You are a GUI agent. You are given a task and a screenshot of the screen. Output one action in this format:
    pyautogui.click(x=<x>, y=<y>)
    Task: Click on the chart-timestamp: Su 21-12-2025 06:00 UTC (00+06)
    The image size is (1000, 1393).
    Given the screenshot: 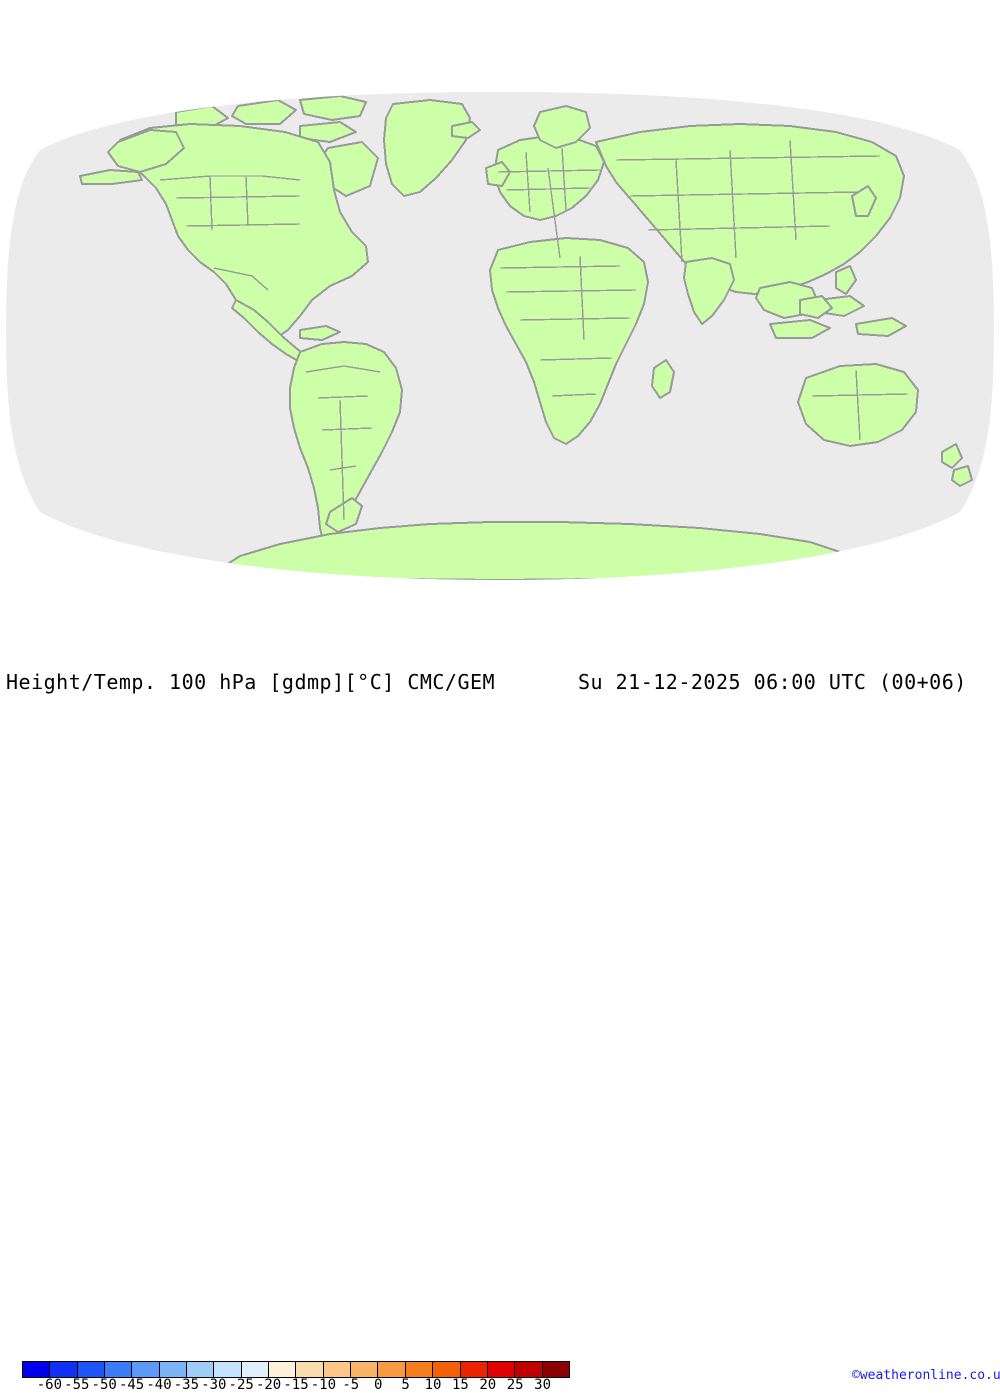 What is the action you would take?
    pyautogui.click(x=772, y=682)
    